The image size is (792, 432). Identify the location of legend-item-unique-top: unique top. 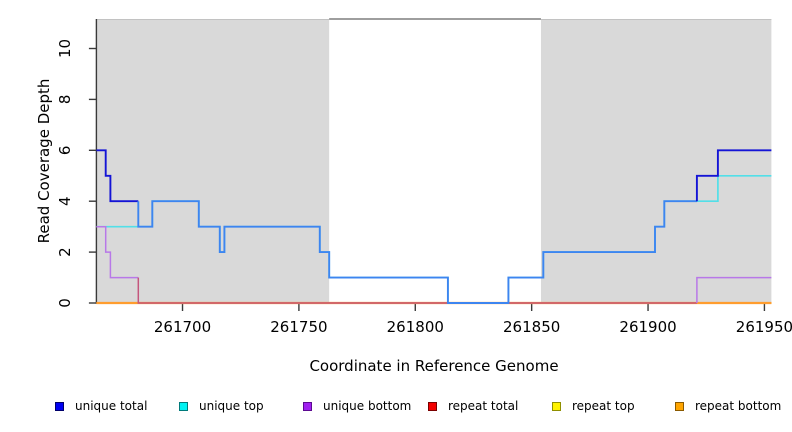
(221, 406).